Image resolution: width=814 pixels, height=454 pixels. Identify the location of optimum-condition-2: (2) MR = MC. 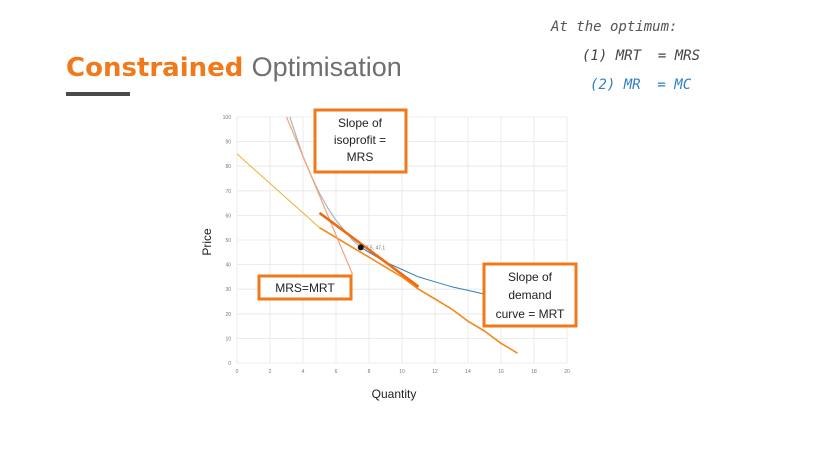
(641, 85).